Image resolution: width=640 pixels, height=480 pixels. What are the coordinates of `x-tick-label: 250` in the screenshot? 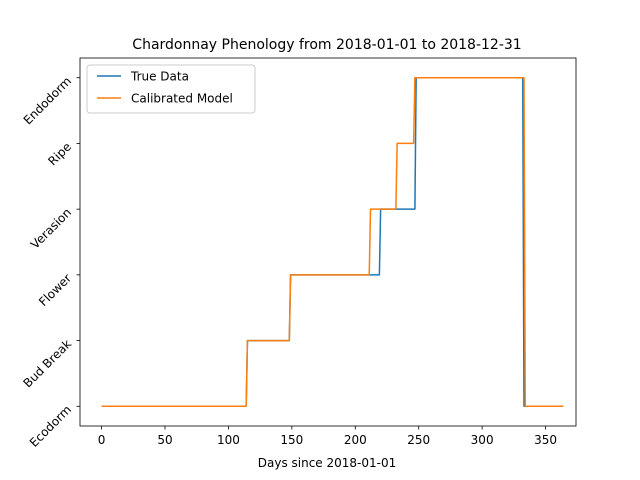 It's located at (418, 440).